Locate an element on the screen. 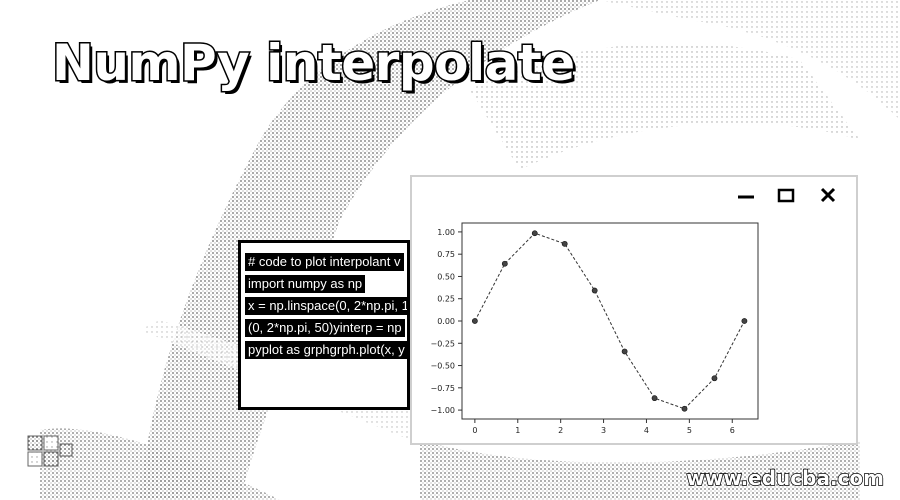 The width and height of the screenshot is (900, 500). series-line is located at coordinates (609, 321).